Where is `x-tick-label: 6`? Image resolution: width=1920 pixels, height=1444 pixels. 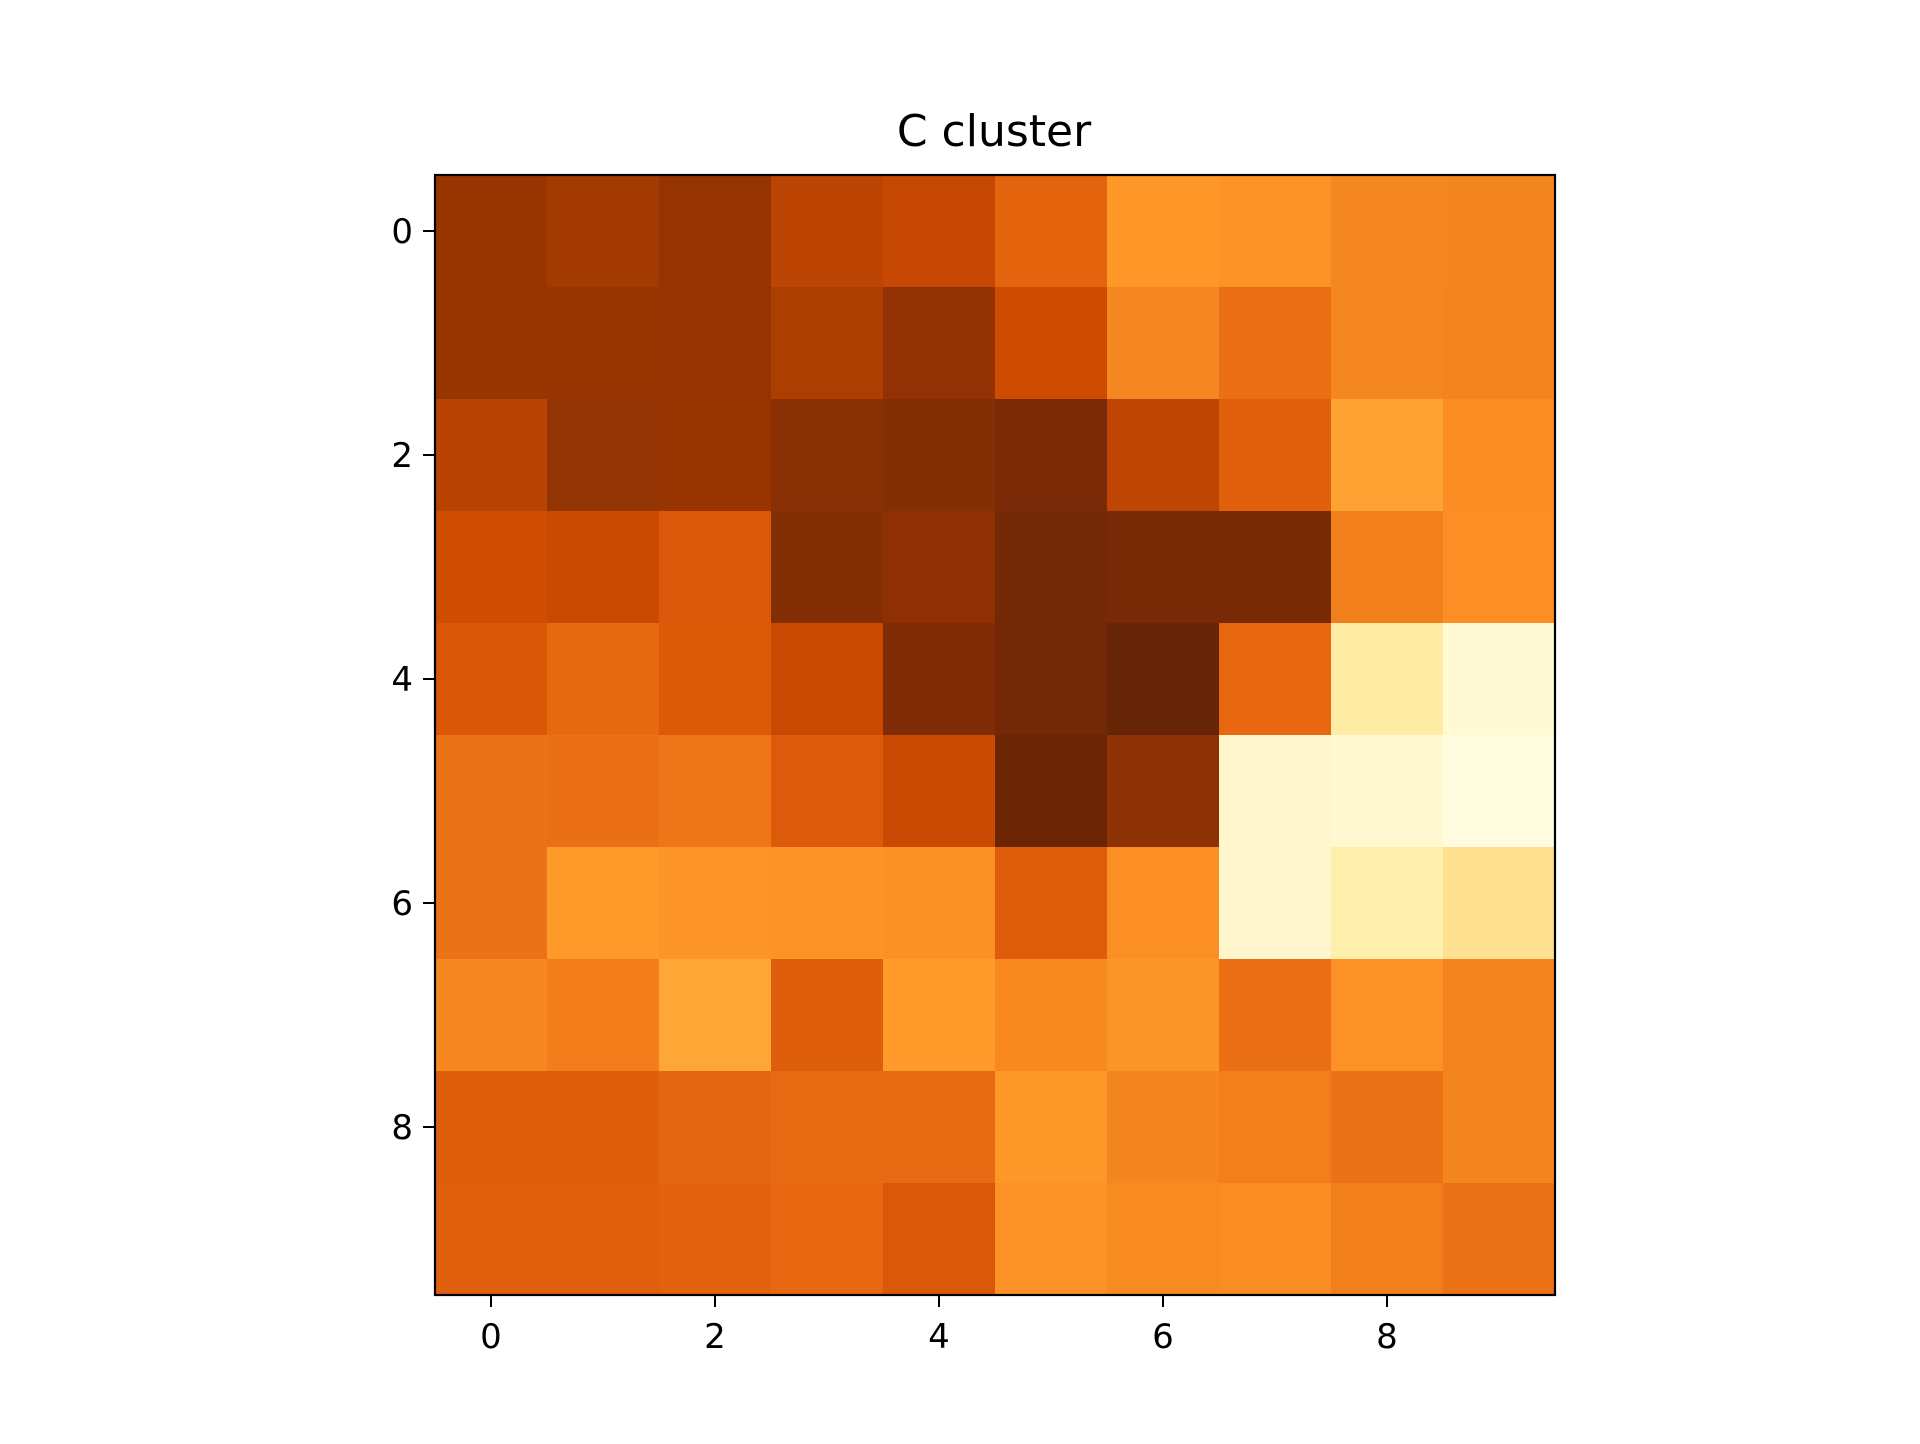 x-tick-label: 6 is located at coordinates (1163, 1337).